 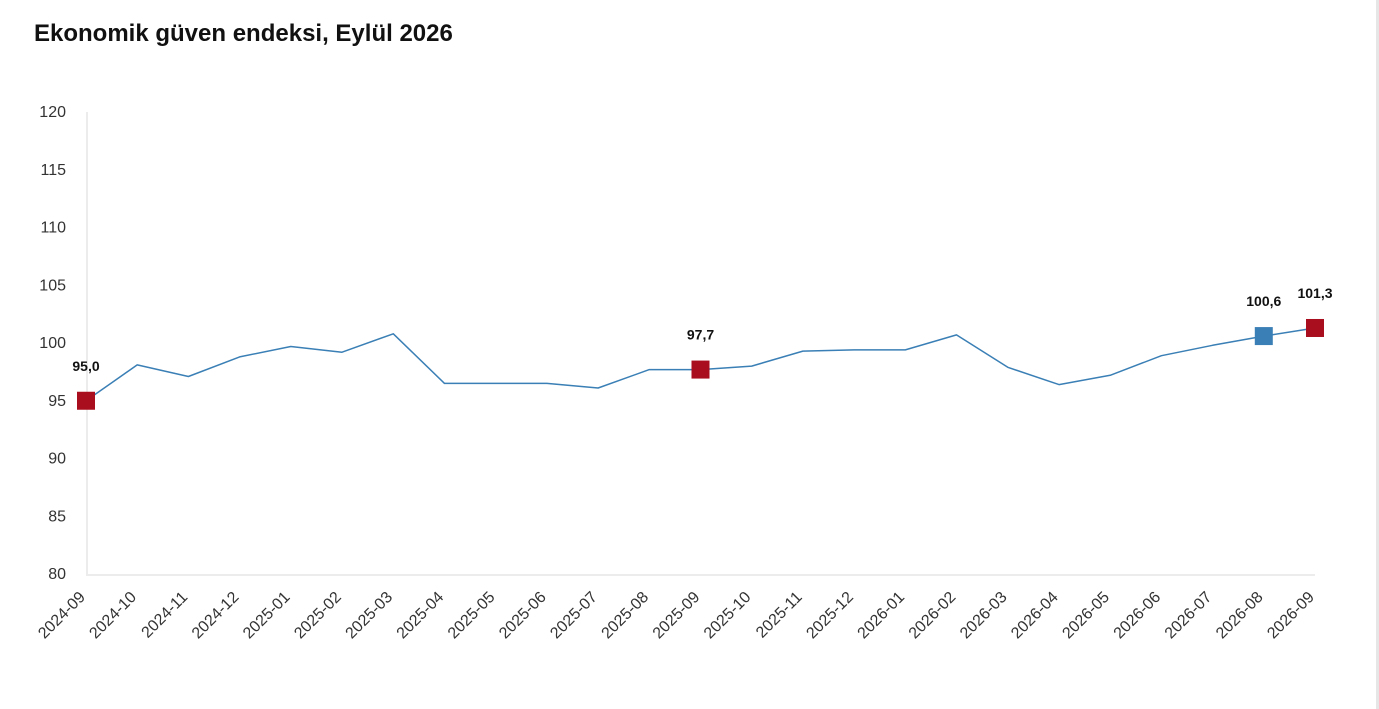 What do you see at coordinates (113, 616) in the screenshot?
I see `x-tick-label: 2024-10` at bounding box center [113, 616].